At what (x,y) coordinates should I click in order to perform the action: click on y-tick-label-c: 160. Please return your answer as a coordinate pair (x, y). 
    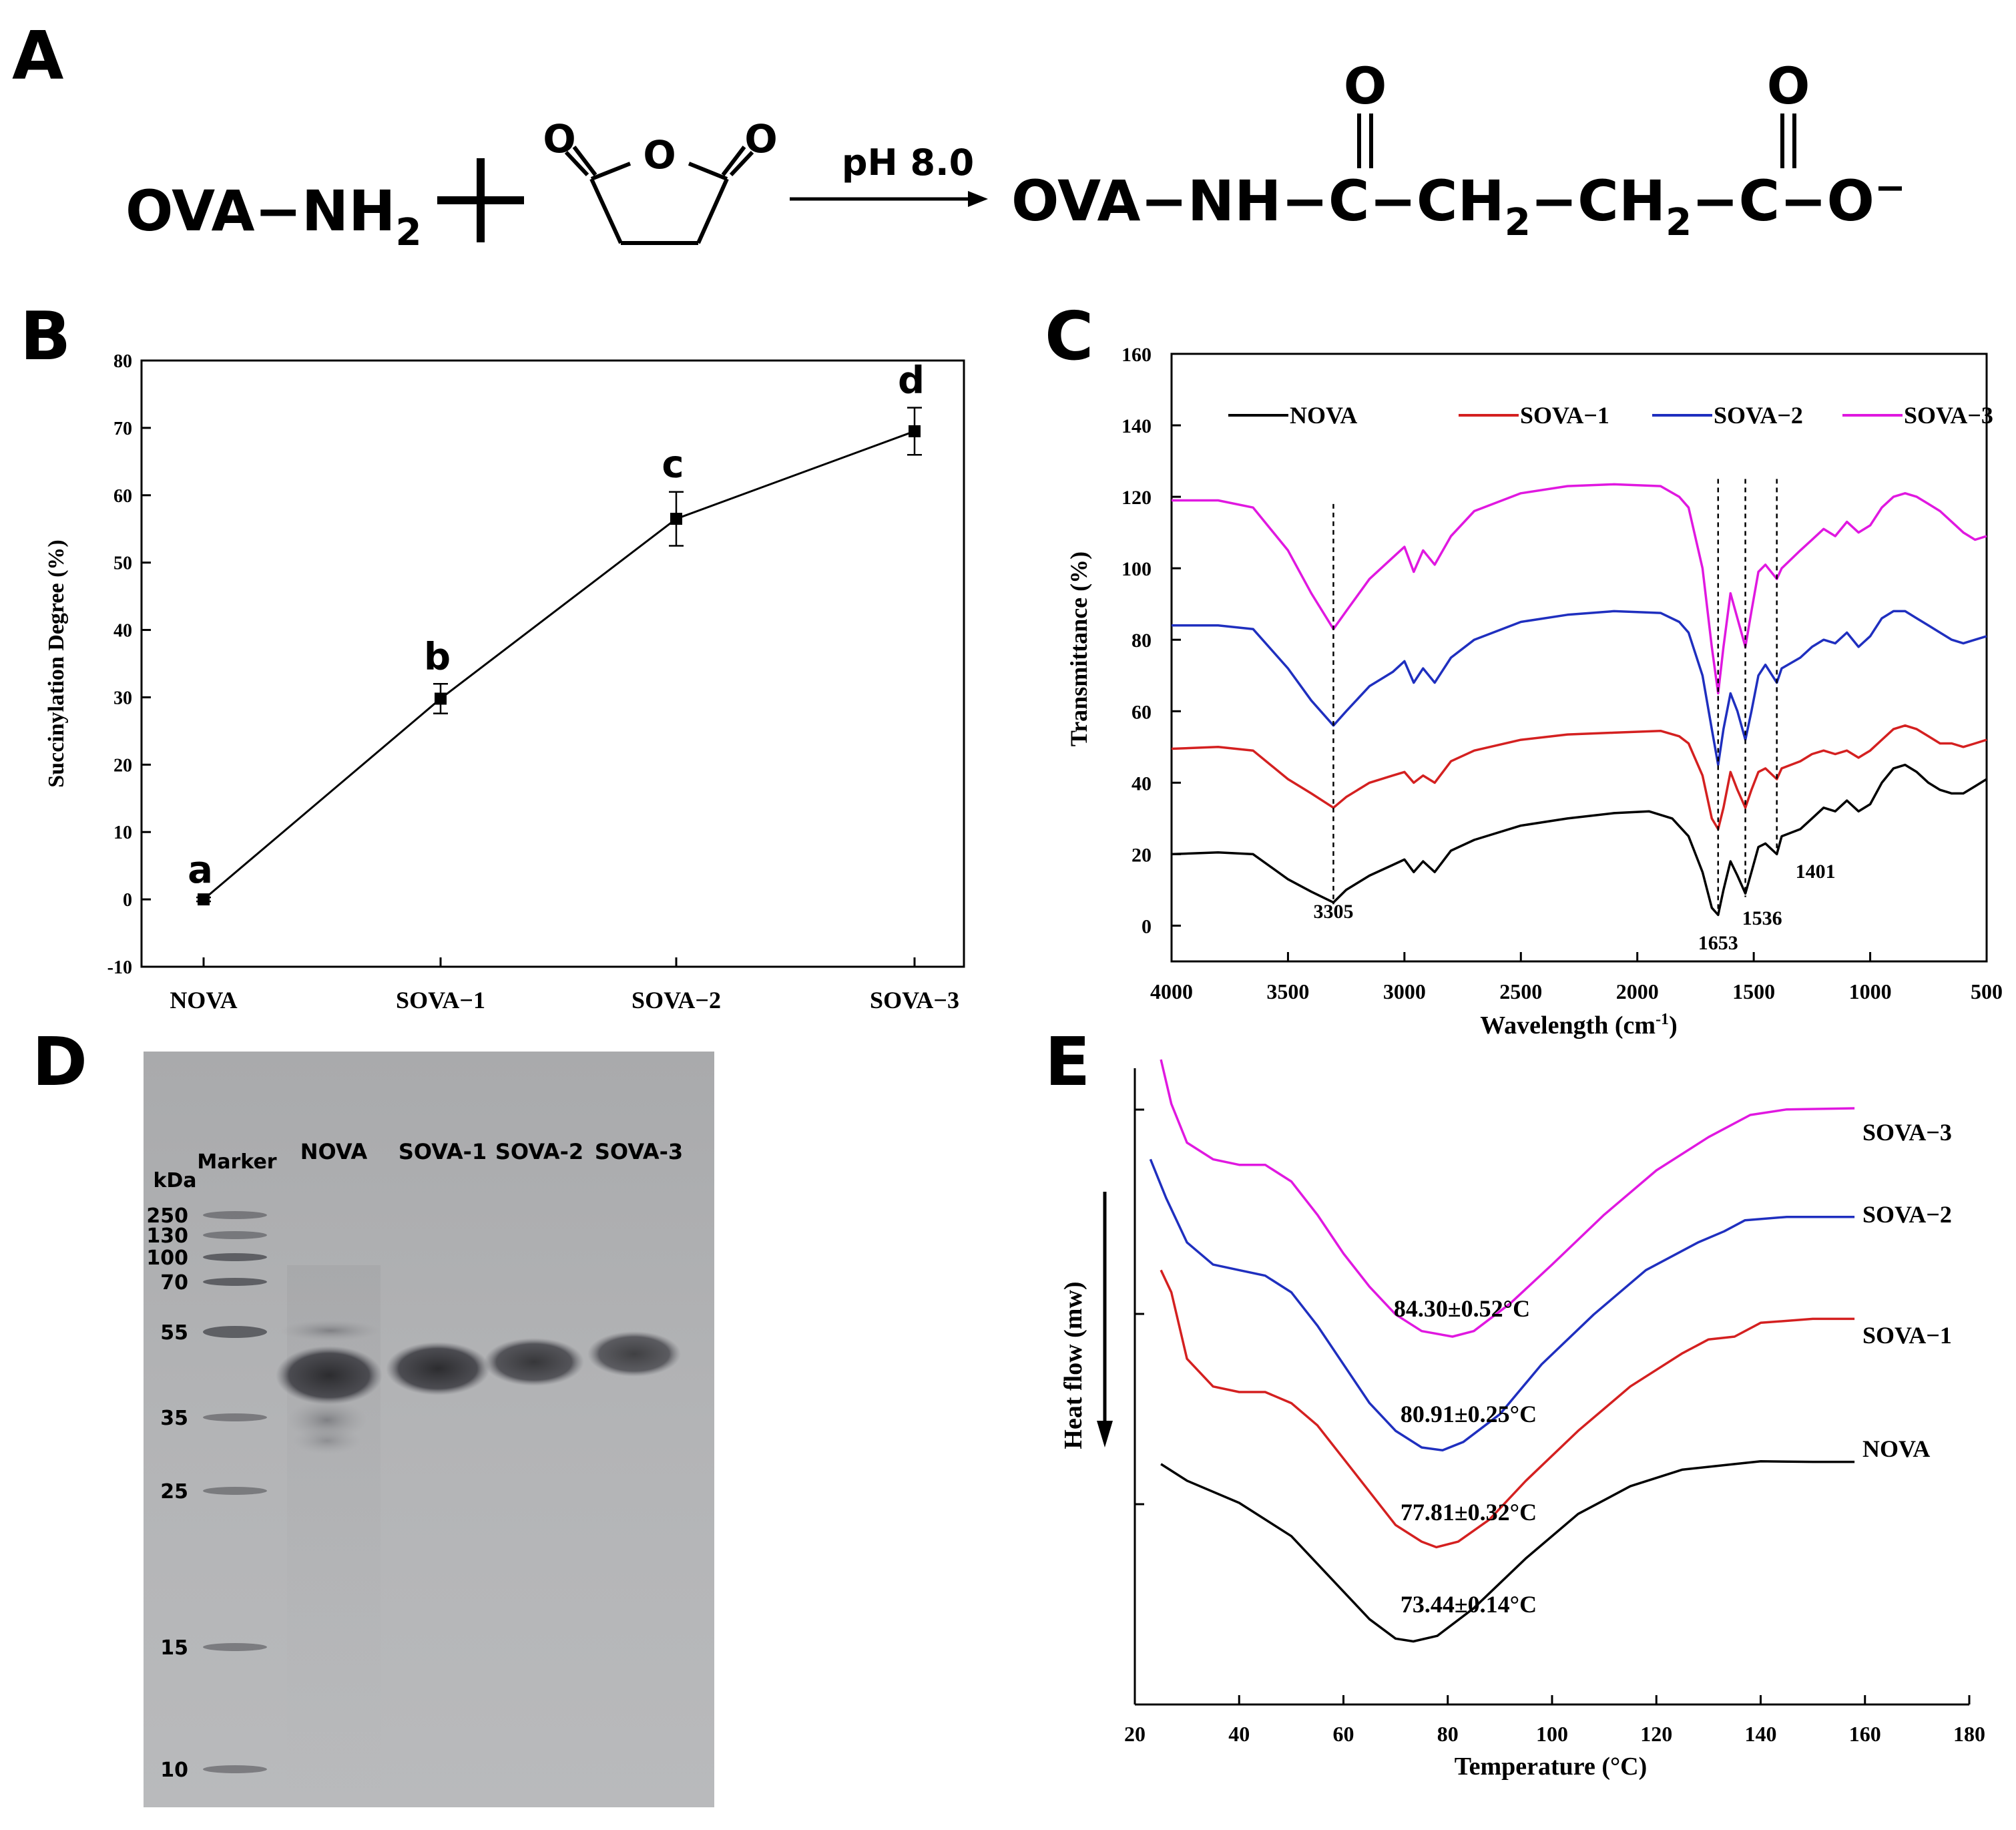
    Looking at the image, I should click on (1136, 355).